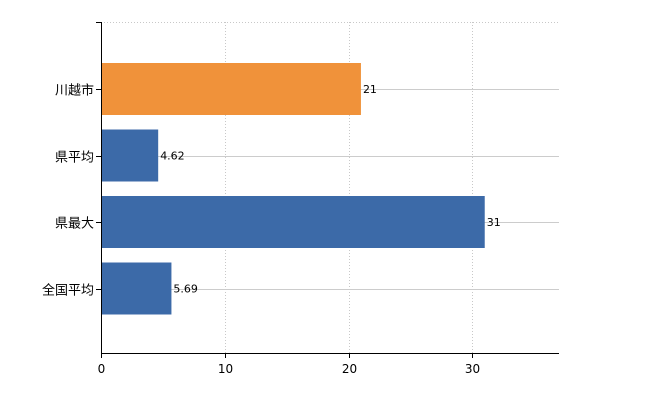  What do you see at coordinates (494, 222) in the screenshot?
I see `value-label-2: 31` at bounding box center [494, 222].